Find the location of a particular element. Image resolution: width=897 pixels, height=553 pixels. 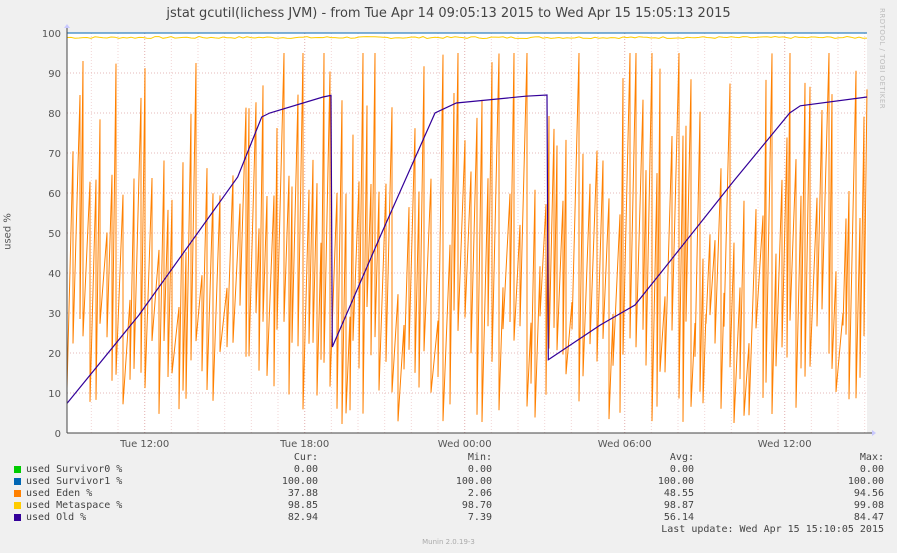

y-tick-label: 0 is located at coordinates (58, 434).